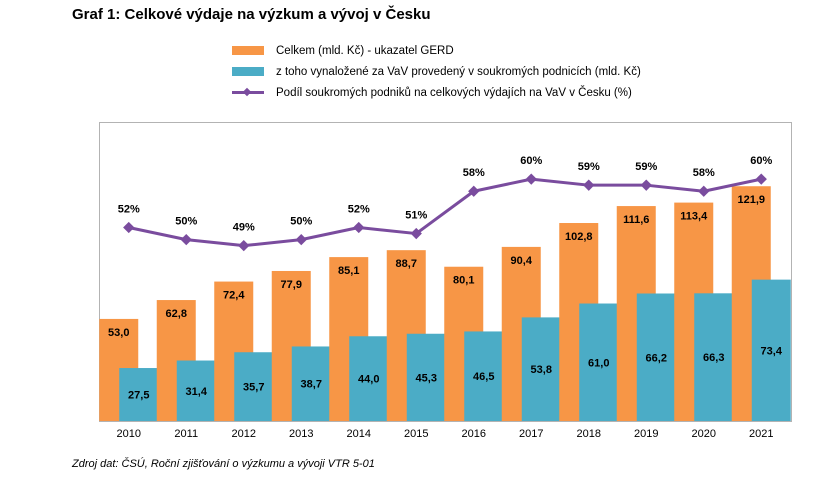 This screenshot has height=480, width=840. Describe the element at coordinates (589, 185) in the screenshot. I see `share-point-2018` at that location.